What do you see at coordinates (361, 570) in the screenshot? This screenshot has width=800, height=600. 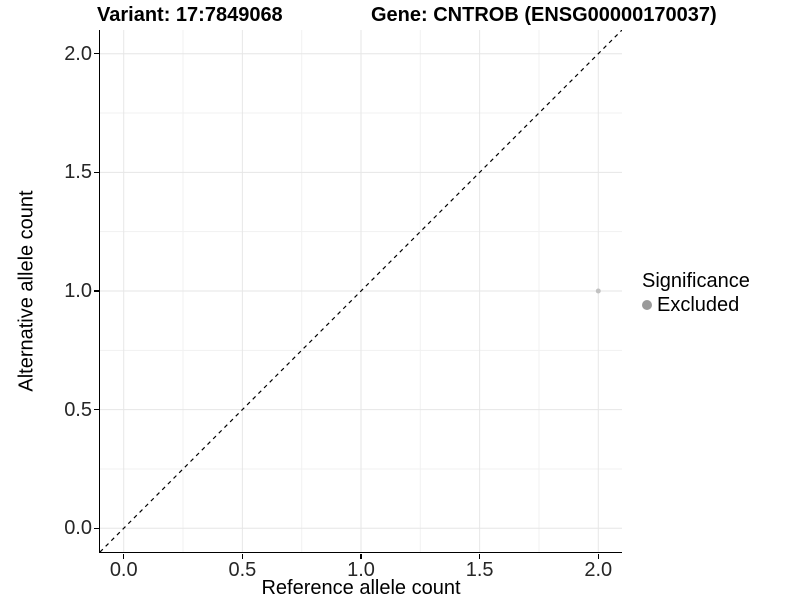 I see `x-tick-label: 1.0` at bounding box center [361, 570].